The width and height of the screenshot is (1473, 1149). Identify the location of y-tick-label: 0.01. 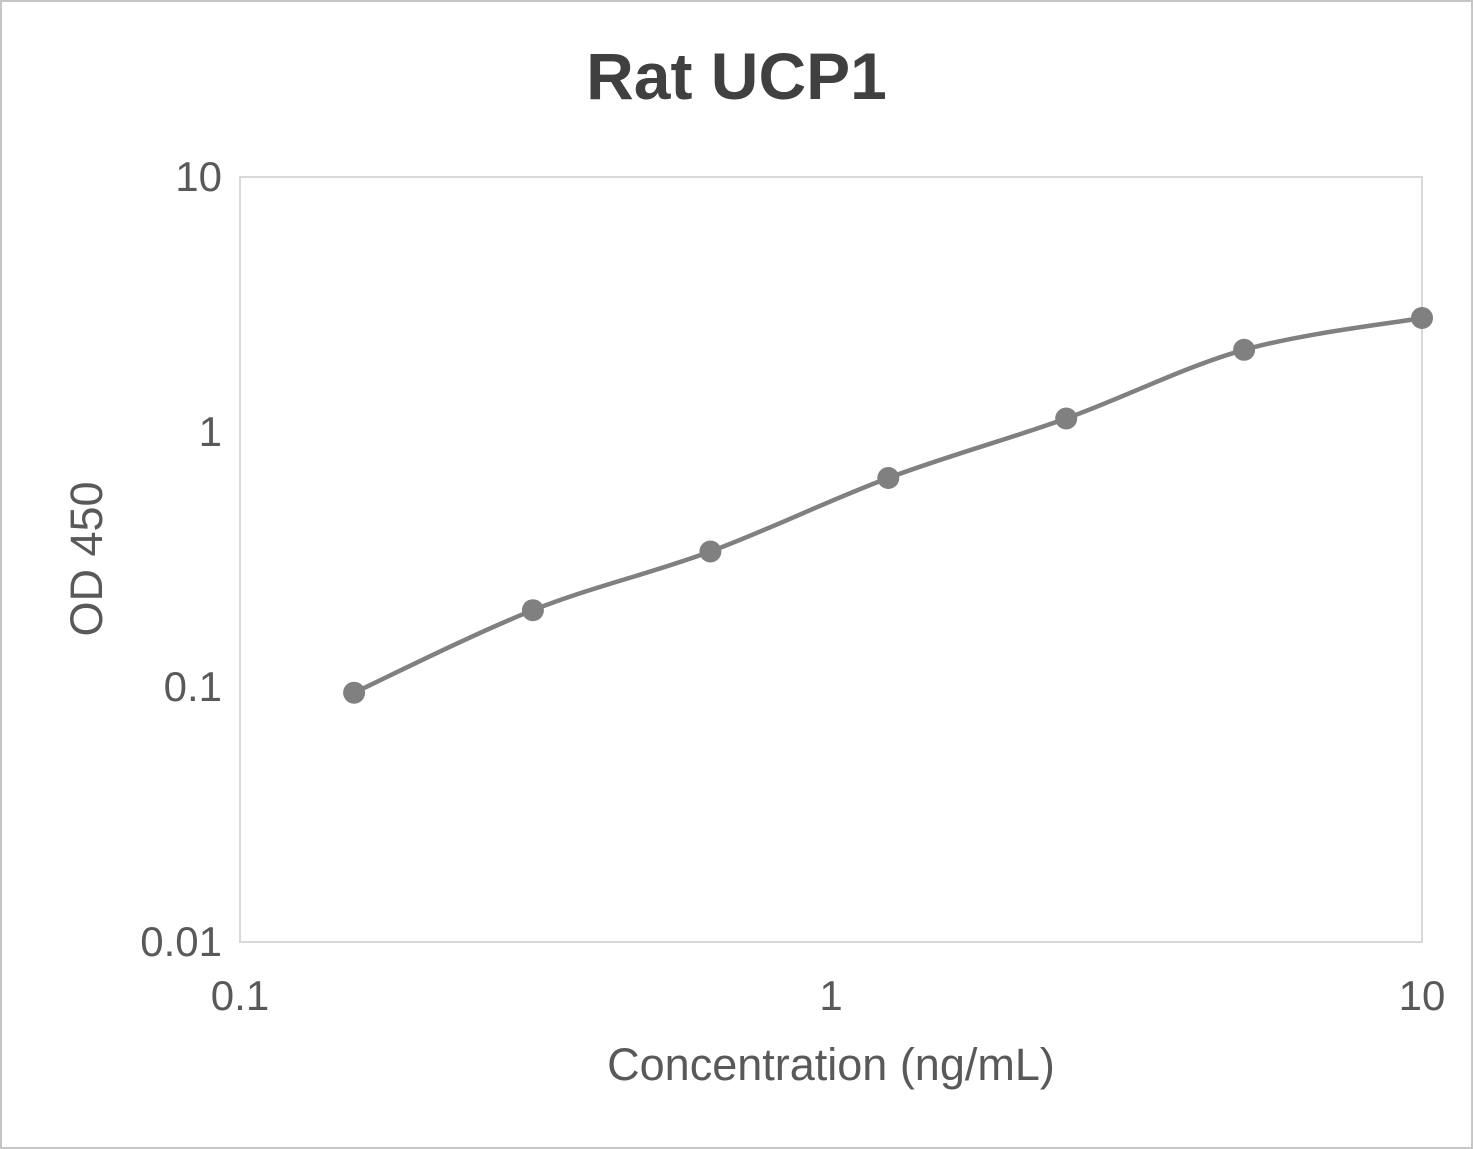
(181, 941).